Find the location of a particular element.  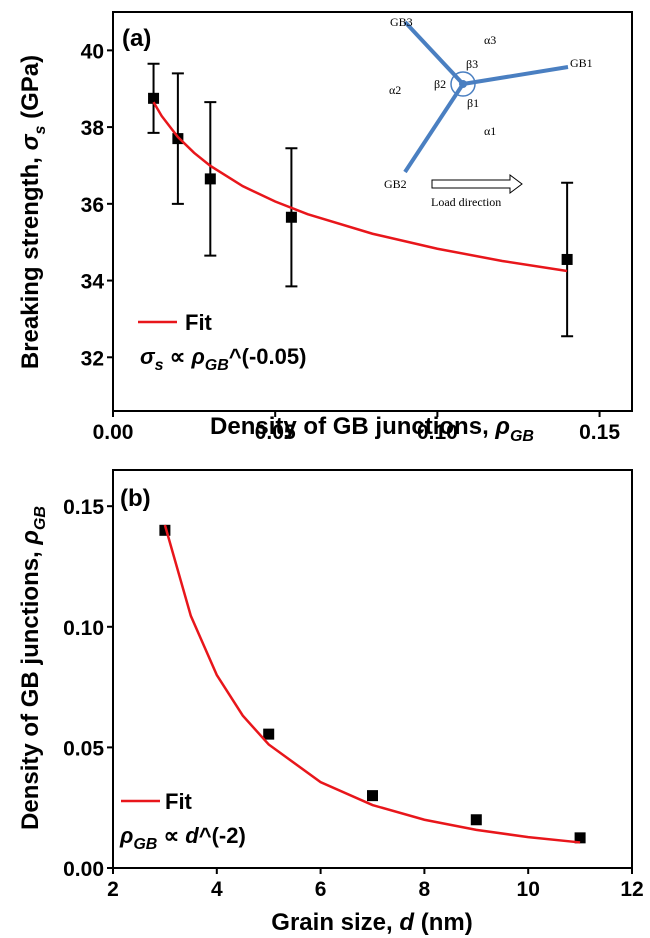

inset-diagram is located at coordinates (486, 107).